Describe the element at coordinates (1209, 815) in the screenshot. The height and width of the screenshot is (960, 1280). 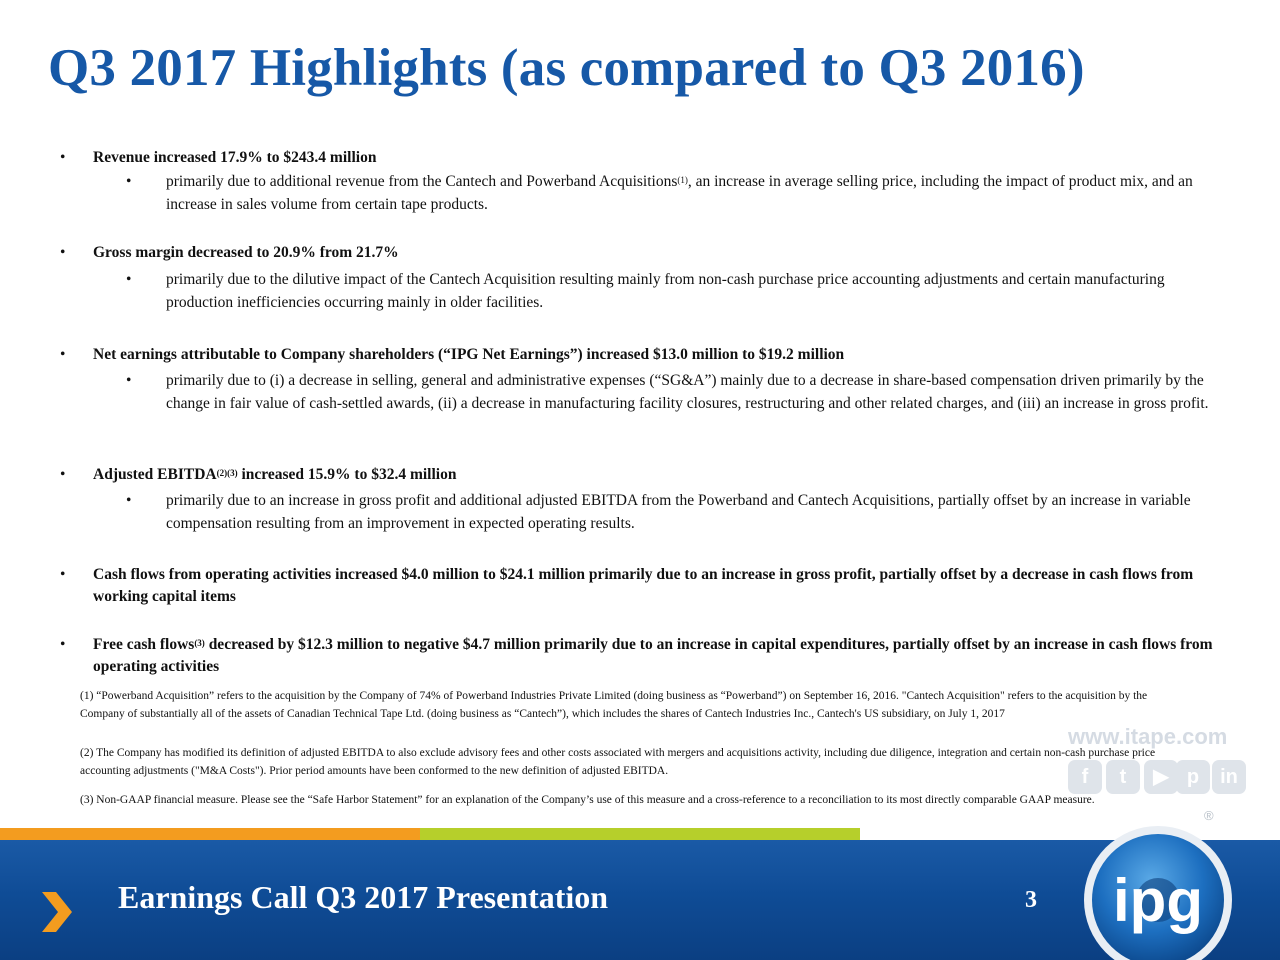
I see `registered-mark: ®` at that location.